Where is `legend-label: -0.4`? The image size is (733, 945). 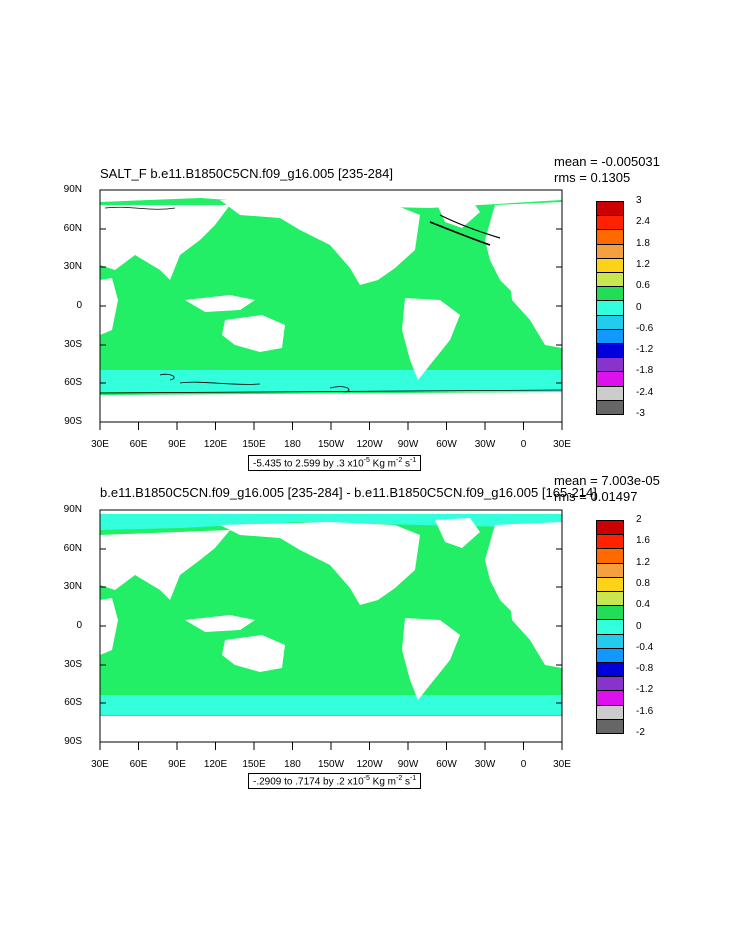 legend-label: -0.4 is located at coordinates (645, 647).